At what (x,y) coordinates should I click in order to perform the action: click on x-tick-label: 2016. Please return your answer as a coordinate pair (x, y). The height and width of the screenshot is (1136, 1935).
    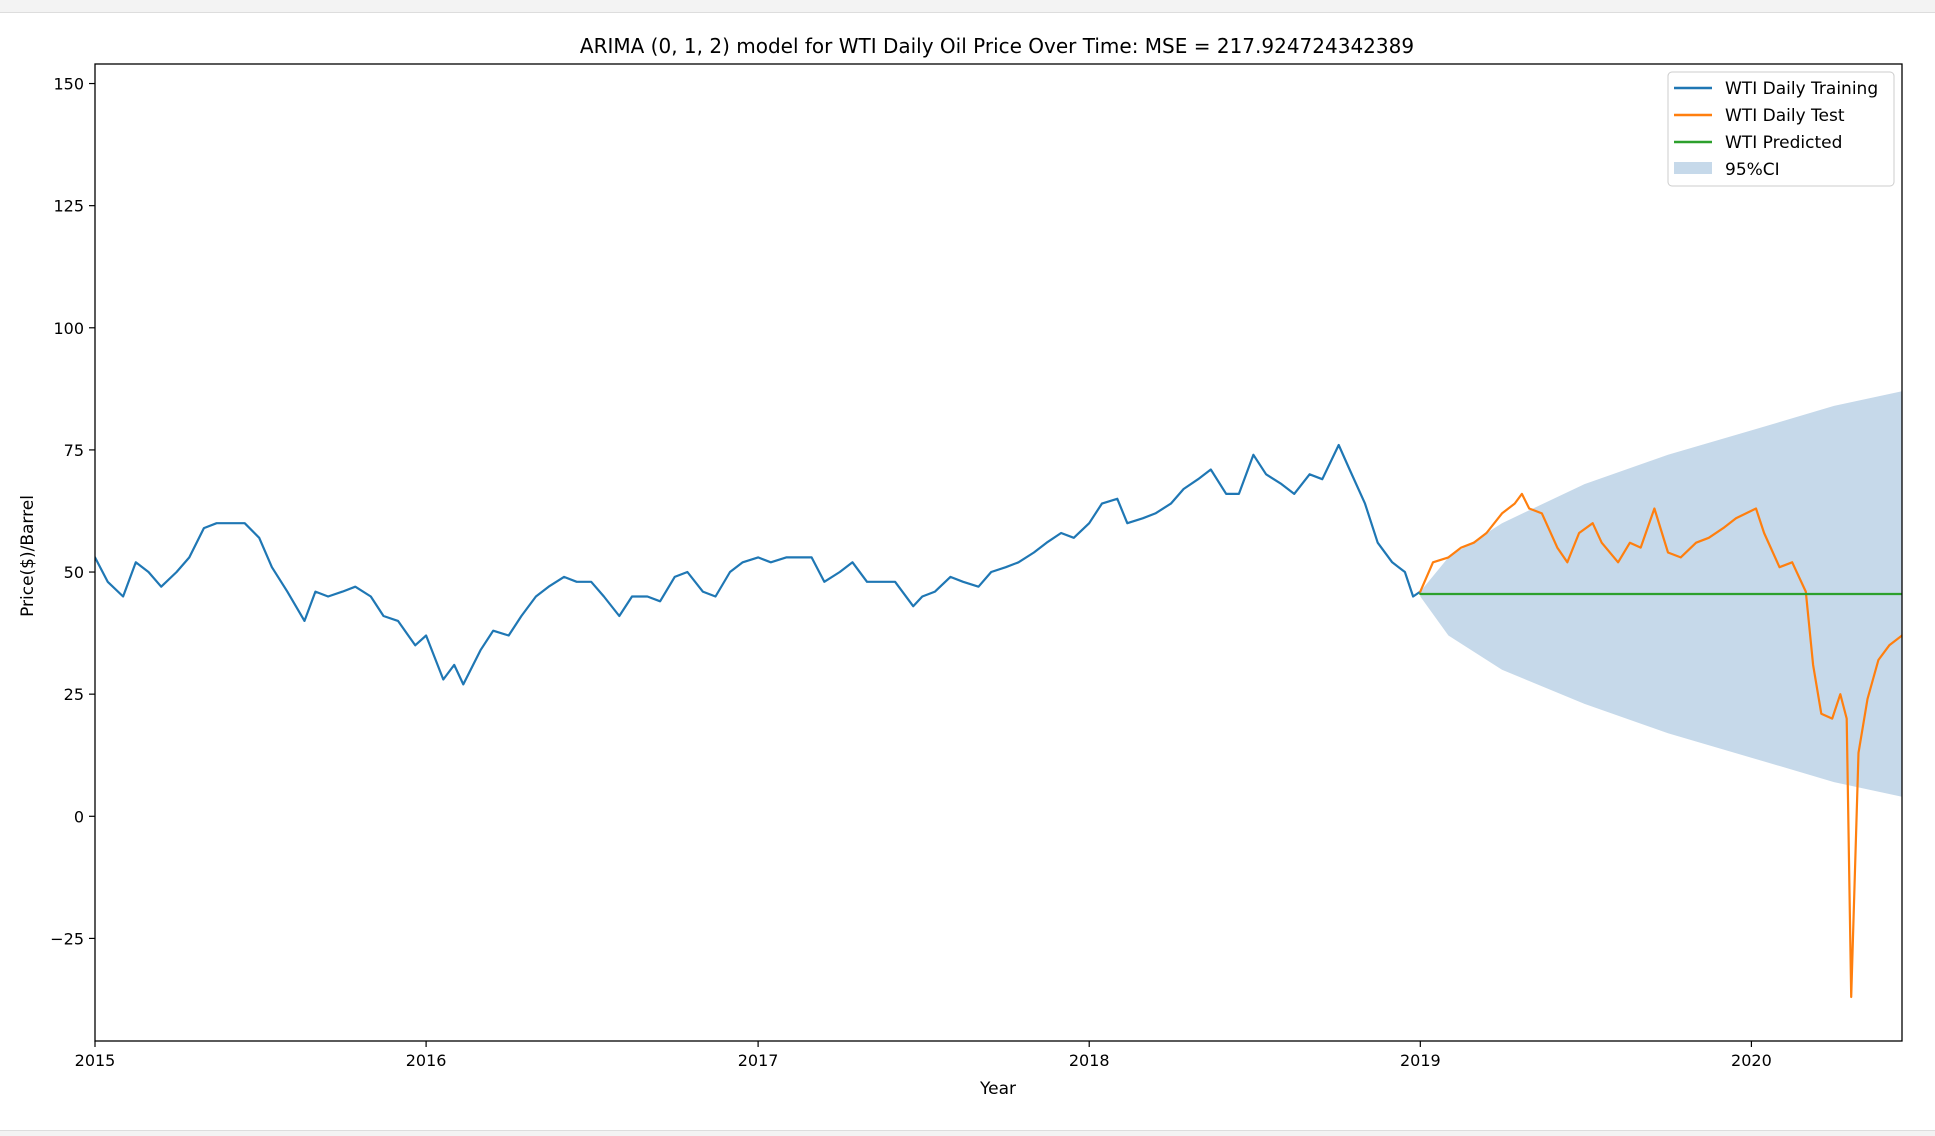
    Looking at the image, I should click on (426, 1060).